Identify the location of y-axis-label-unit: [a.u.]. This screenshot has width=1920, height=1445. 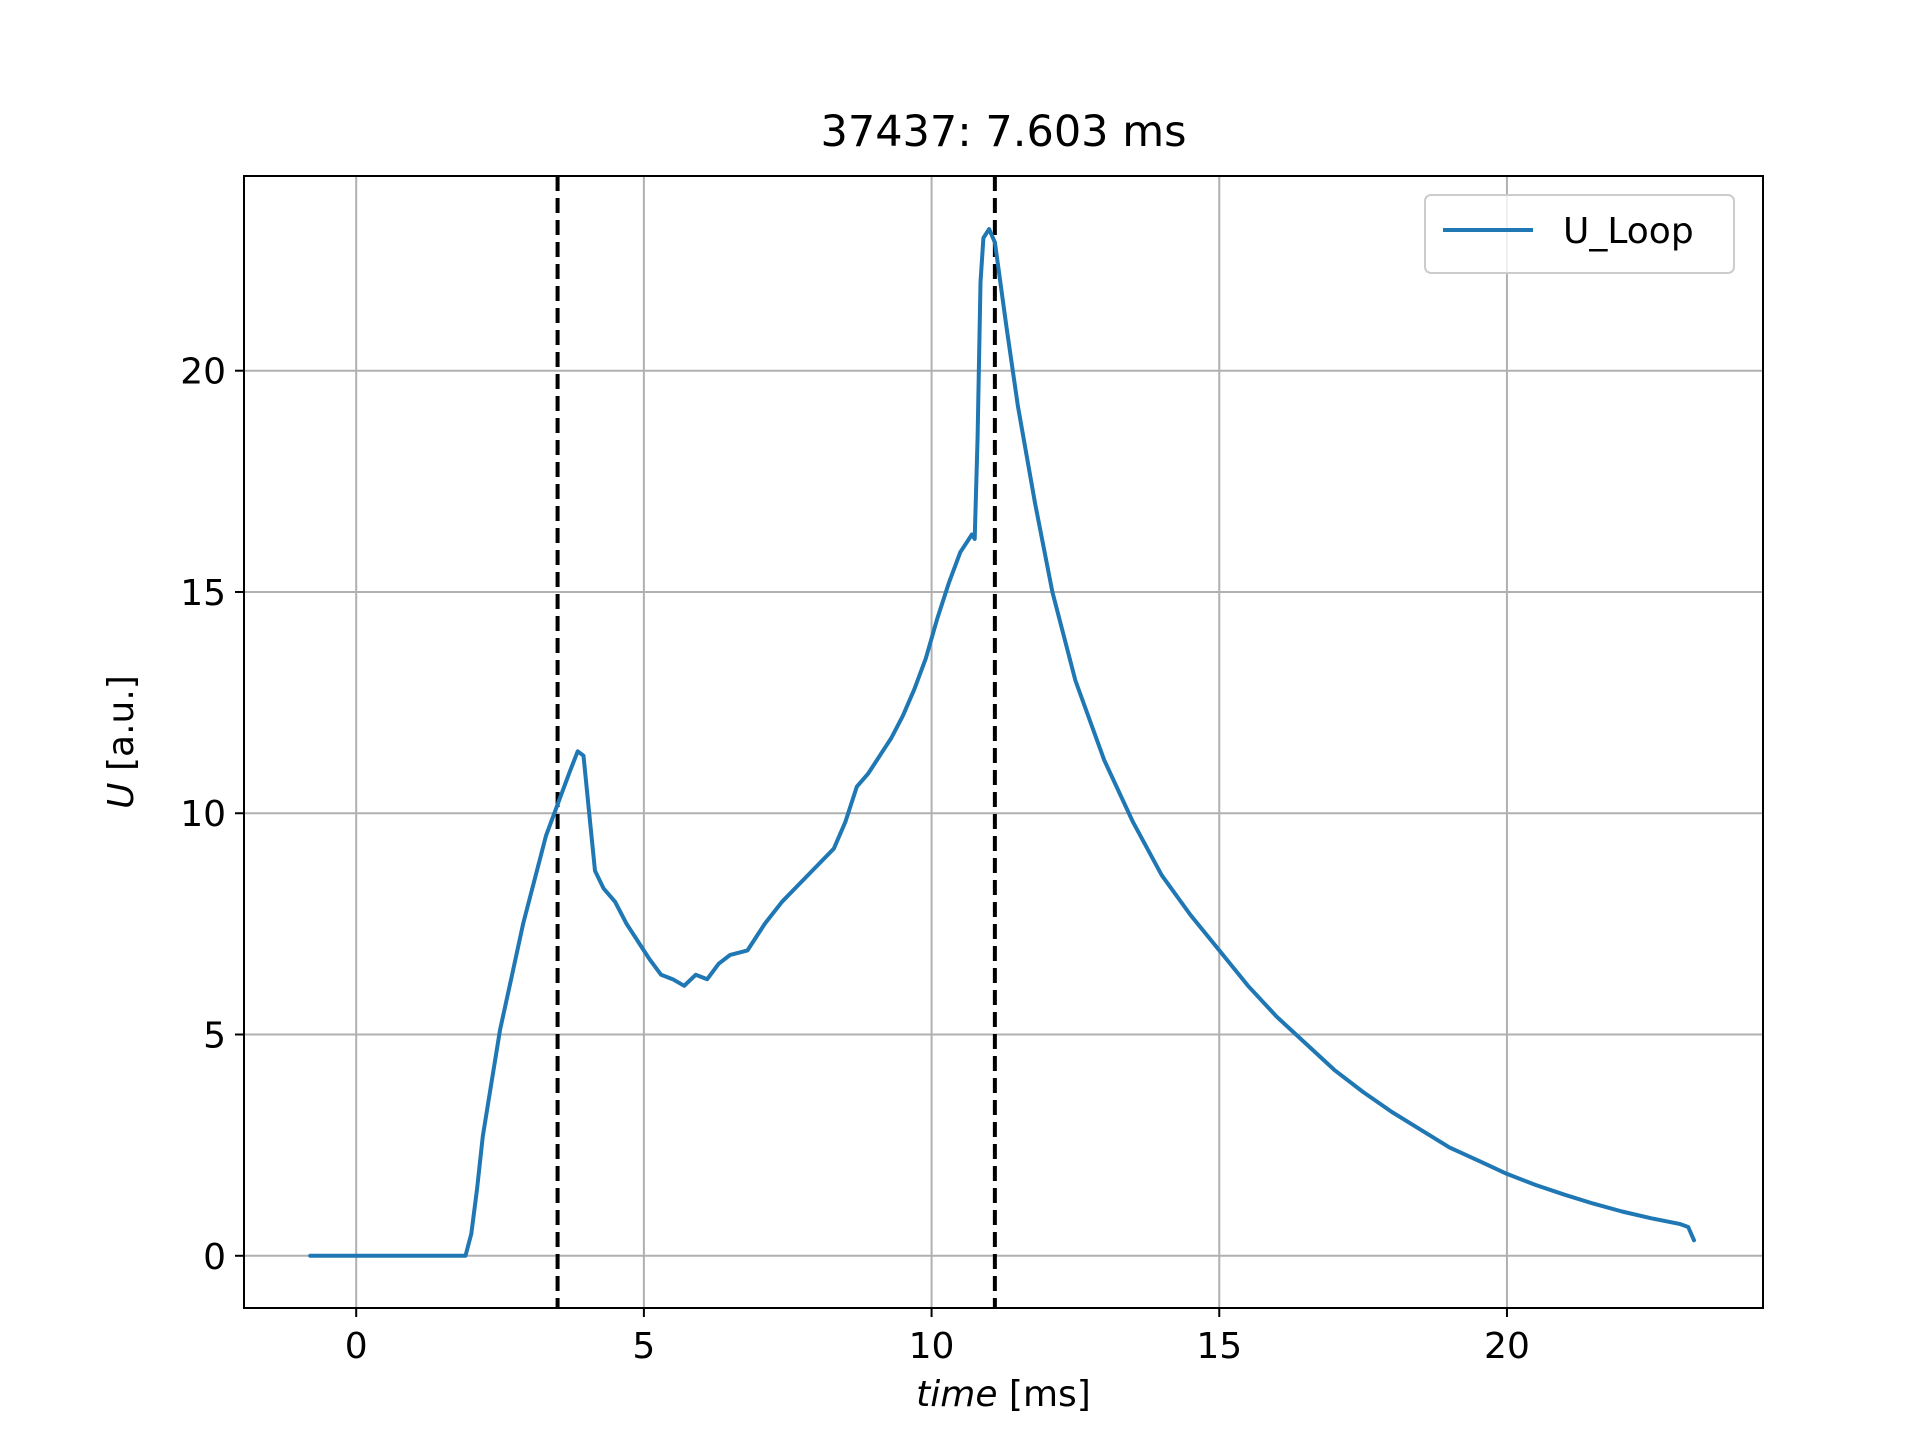
(121, 728).